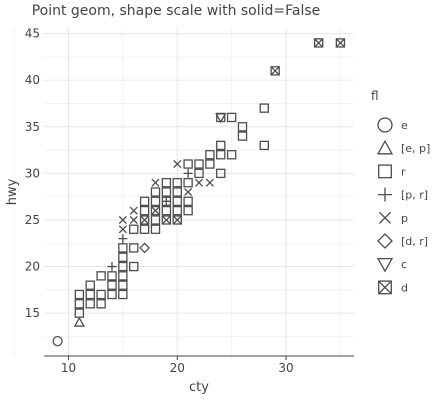 The image size is (448, 400). I want to click on chart-title: Point geom, shape scale with solid=False, so click(176, 11).